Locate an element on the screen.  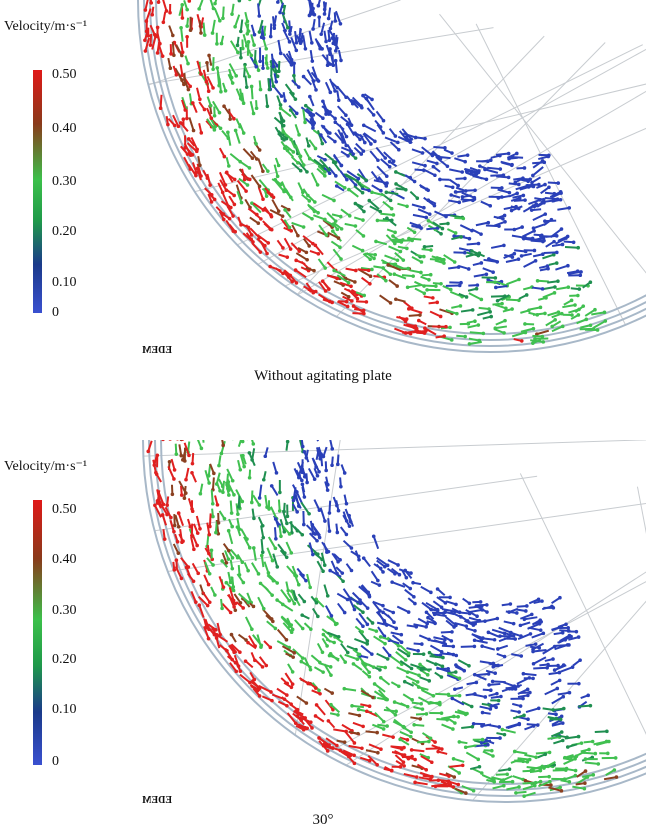
colorbar-tick-label: 0.10 is located at coordinates (64, 709).